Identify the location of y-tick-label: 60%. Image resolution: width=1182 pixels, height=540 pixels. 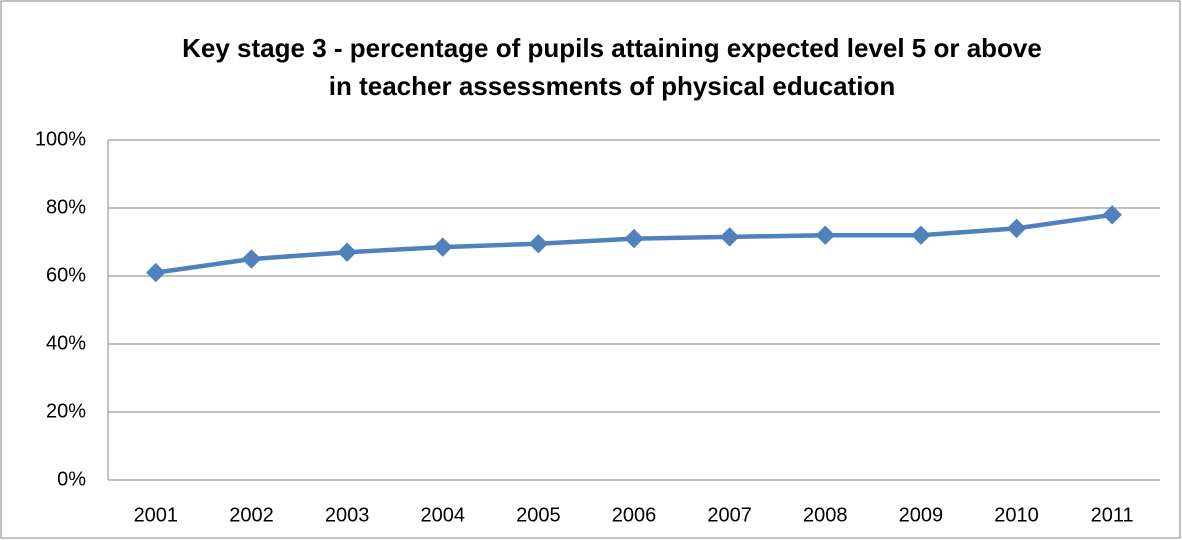
(66, 275).